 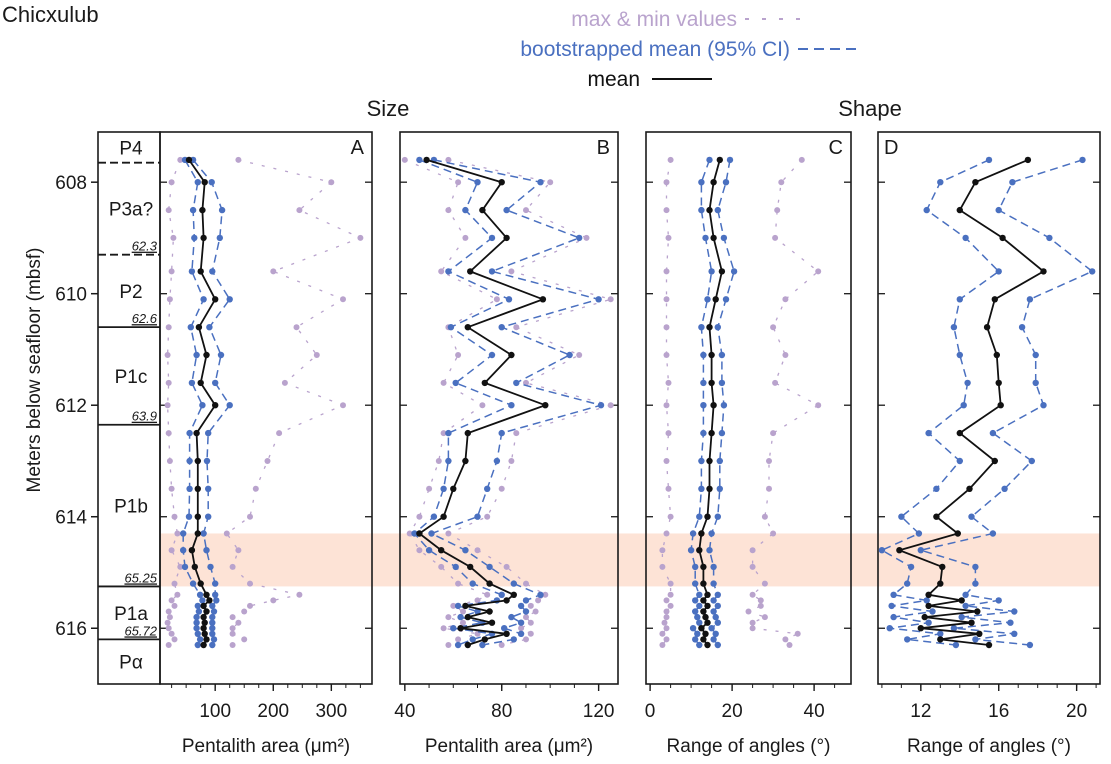 What do you see at coordinates (613, 79) in the screenshot?
I see `legend-label-mean: mean` at bounding box center [613, 79].